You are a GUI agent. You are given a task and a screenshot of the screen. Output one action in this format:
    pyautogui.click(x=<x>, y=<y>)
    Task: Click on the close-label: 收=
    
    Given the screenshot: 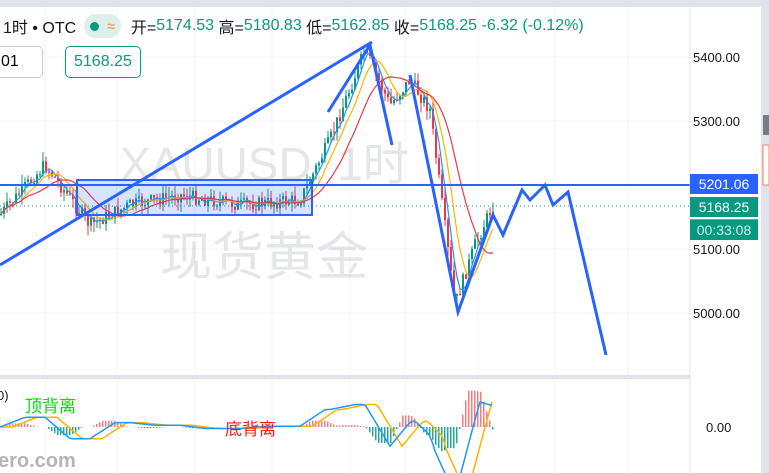 What is the action you would take?
    pyautogui.click(x=406, y=28)
    